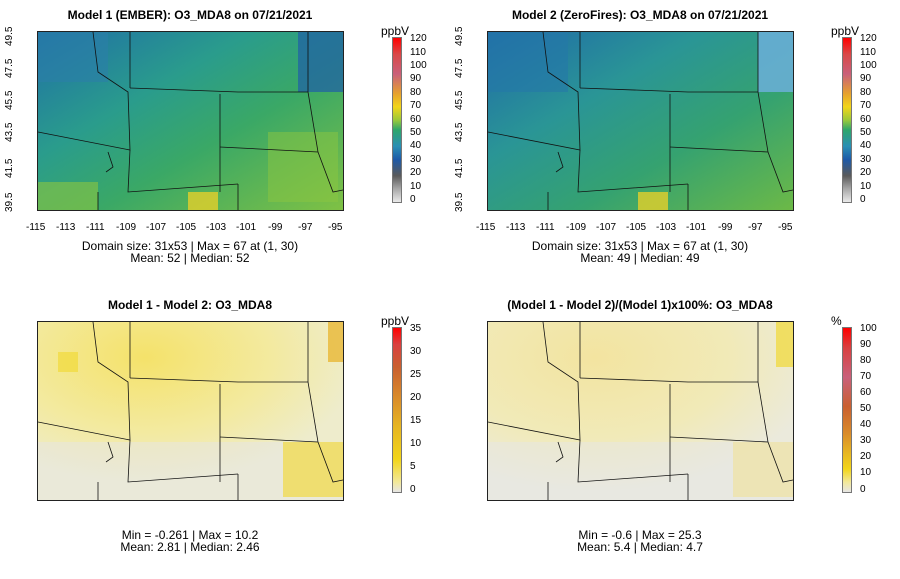  Describe the element at coordinates (416, 374) in the screenshot. I see `colorbar-tick: 25` at that location.